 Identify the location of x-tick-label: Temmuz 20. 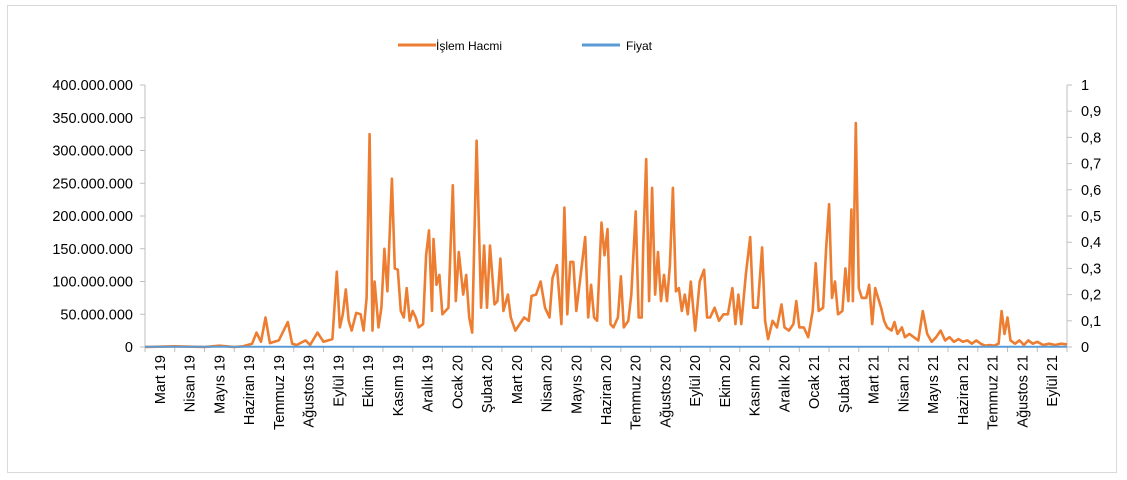
(637, 392).